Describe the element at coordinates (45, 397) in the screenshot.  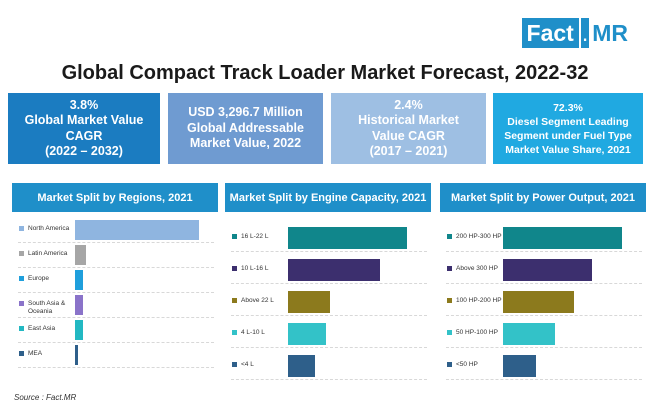
I see `source-note: Source : Fact.MR` at that location.